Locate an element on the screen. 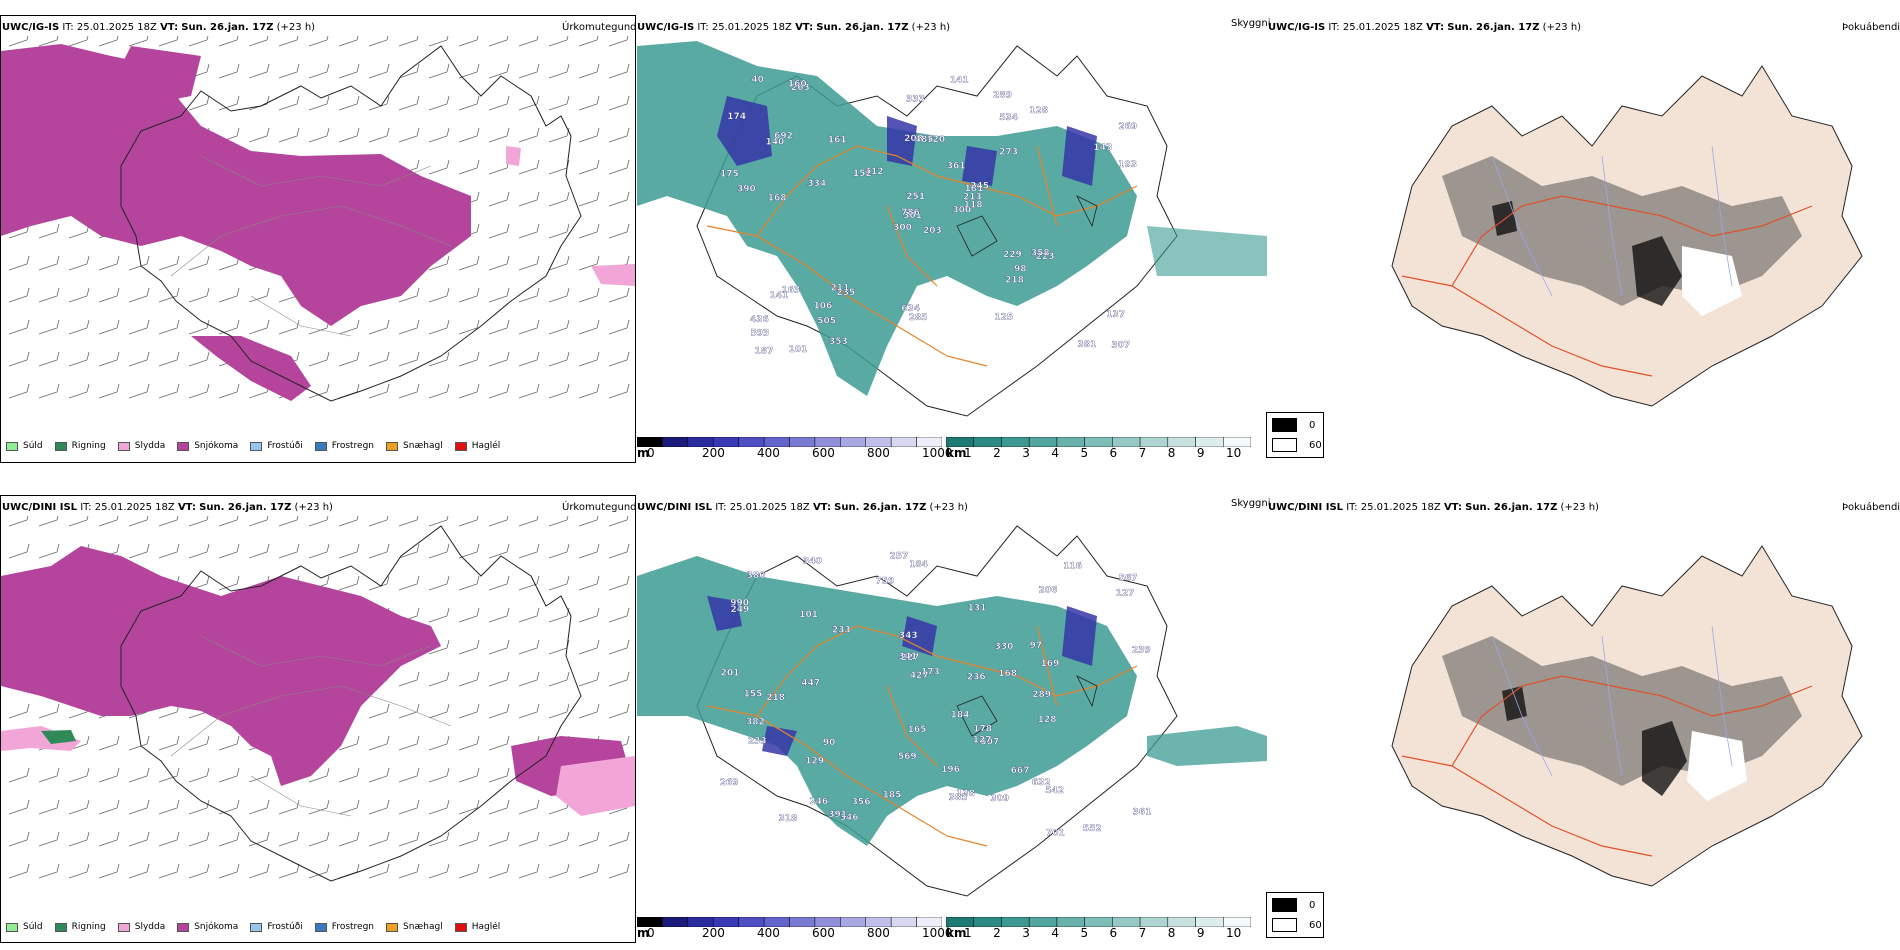 The image size is (1900, 950). peak-label: 141 is located at coordinates (959, 81).